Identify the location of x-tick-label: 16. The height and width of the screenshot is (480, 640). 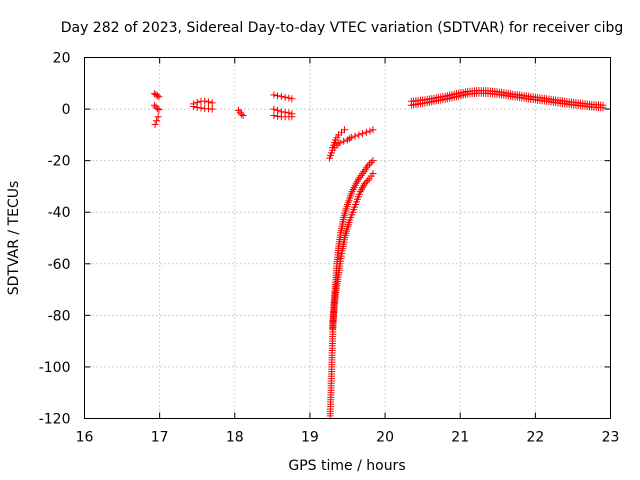
(85, 438).